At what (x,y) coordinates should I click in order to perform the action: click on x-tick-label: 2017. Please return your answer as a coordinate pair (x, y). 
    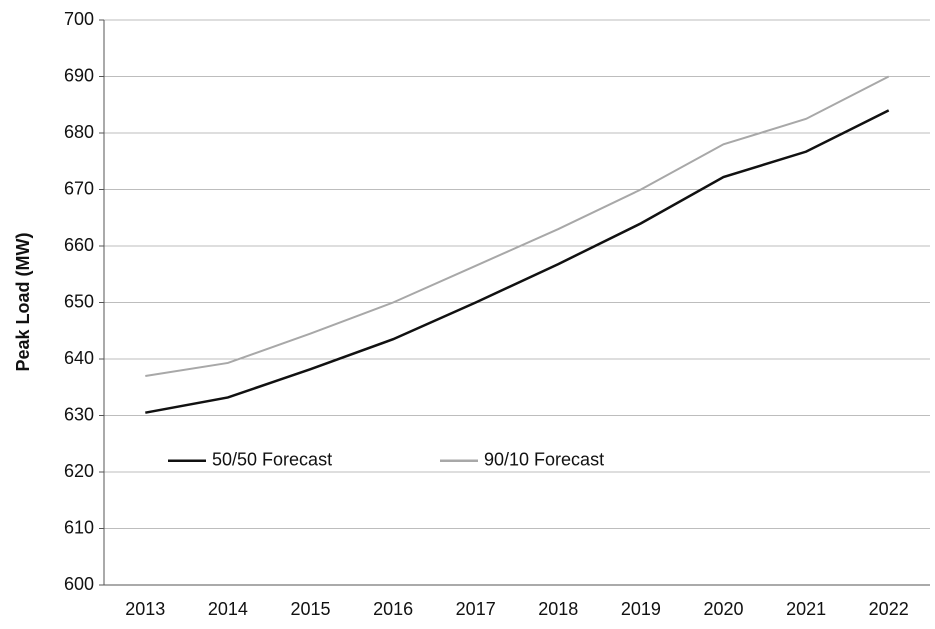
    Looking at the image, I should click on (476, 609).